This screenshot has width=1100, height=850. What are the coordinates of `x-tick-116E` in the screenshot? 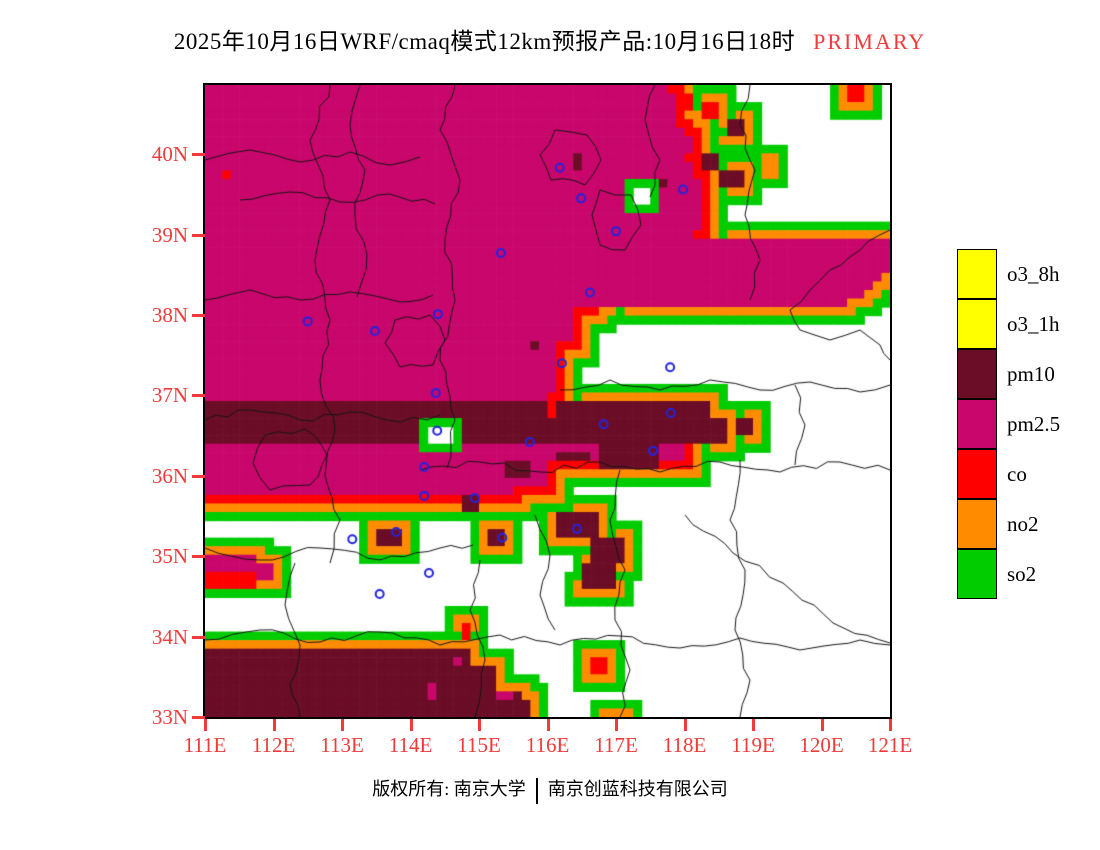 It's located at (548, 725).